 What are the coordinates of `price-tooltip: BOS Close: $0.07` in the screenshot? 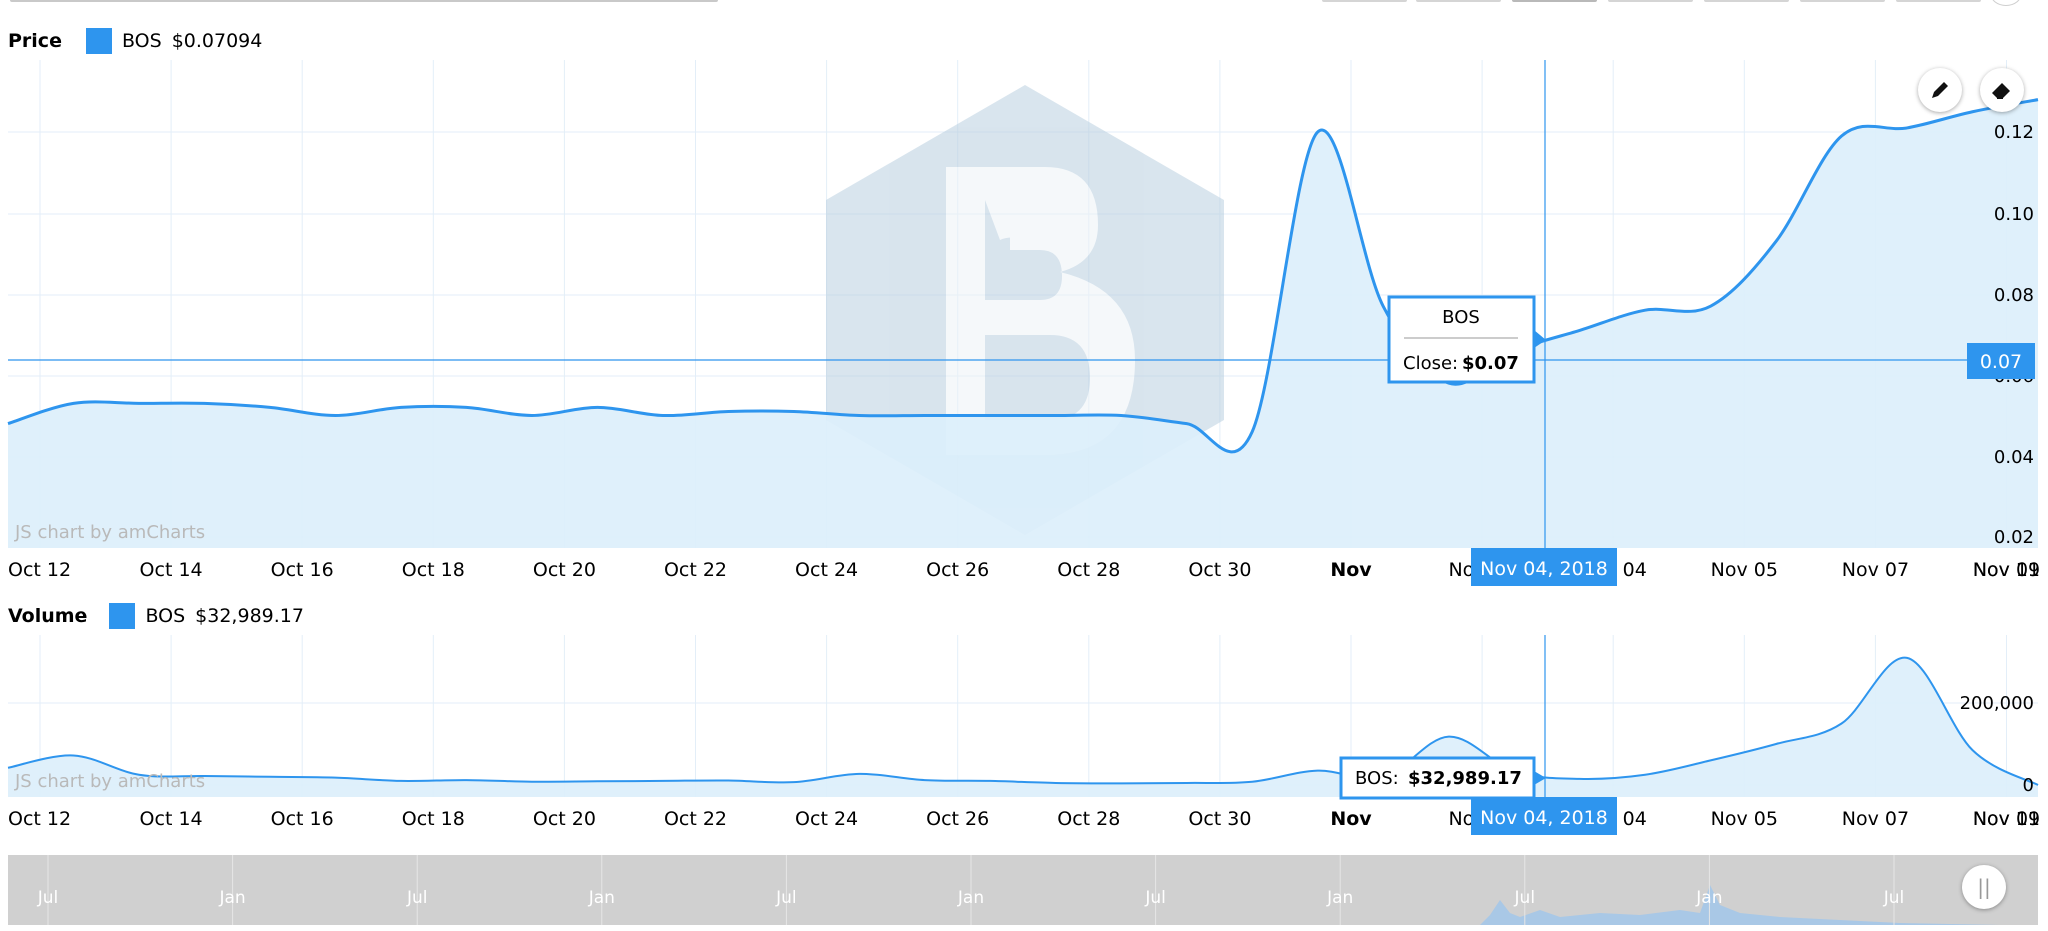 It's located at (1466, 339).